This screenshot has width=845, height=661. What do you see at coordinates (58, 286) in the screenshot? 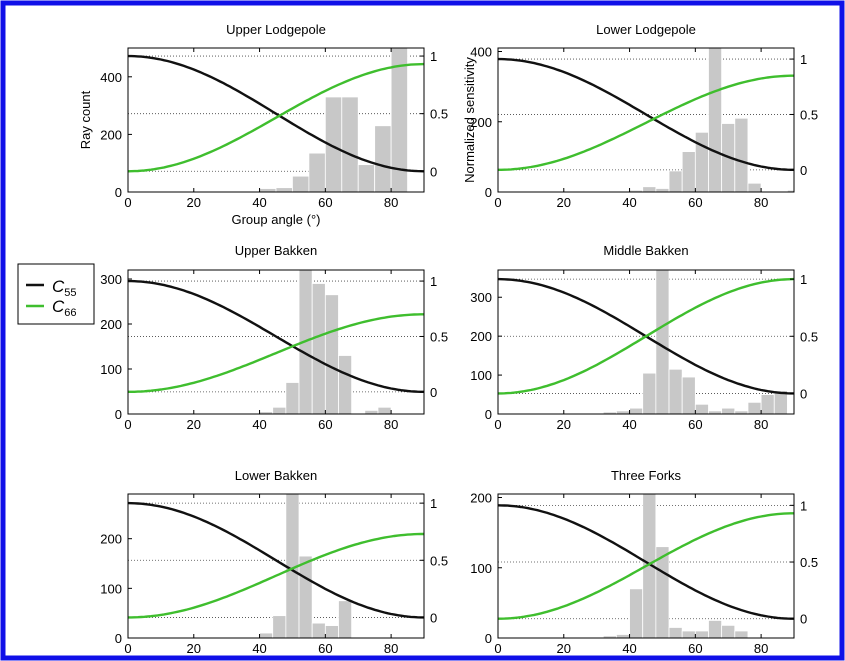
I see `legend-label-c55-main: C` at bounding box center [58, 286].